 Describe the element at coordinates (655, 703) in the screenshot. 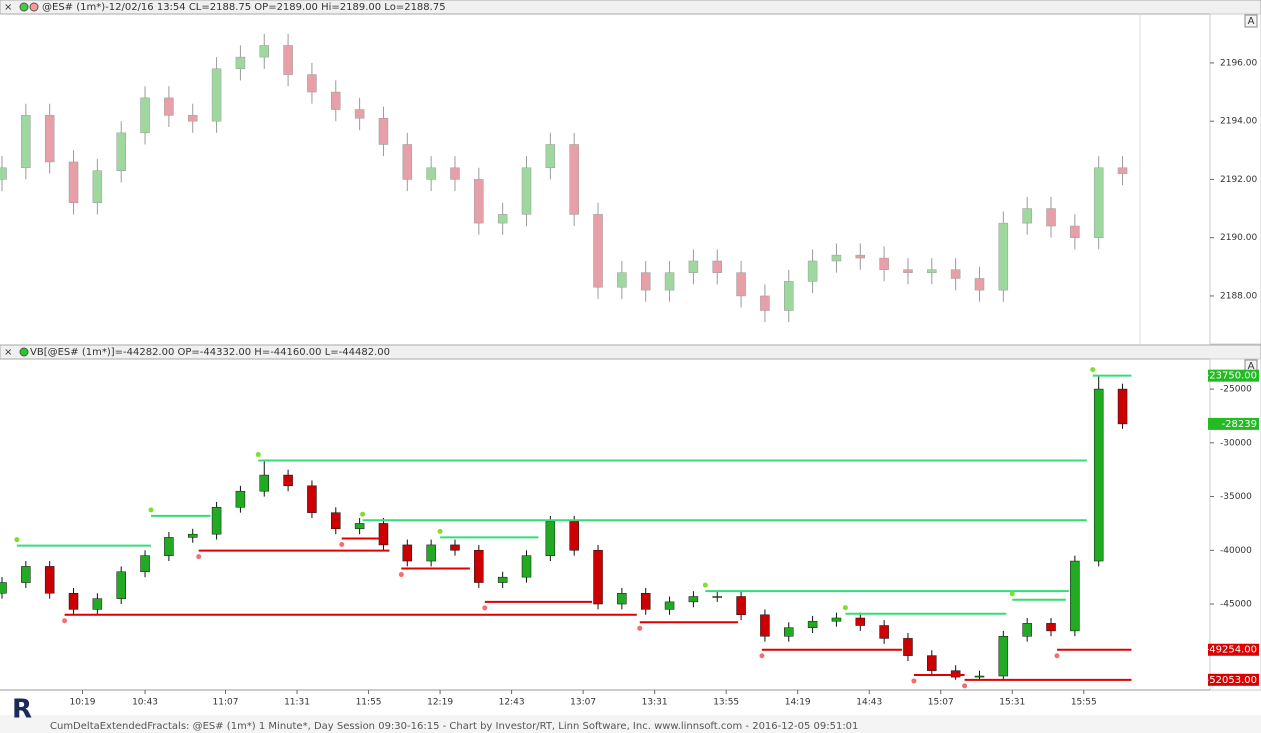

I see `x-tick-label: 13:31` at that location.